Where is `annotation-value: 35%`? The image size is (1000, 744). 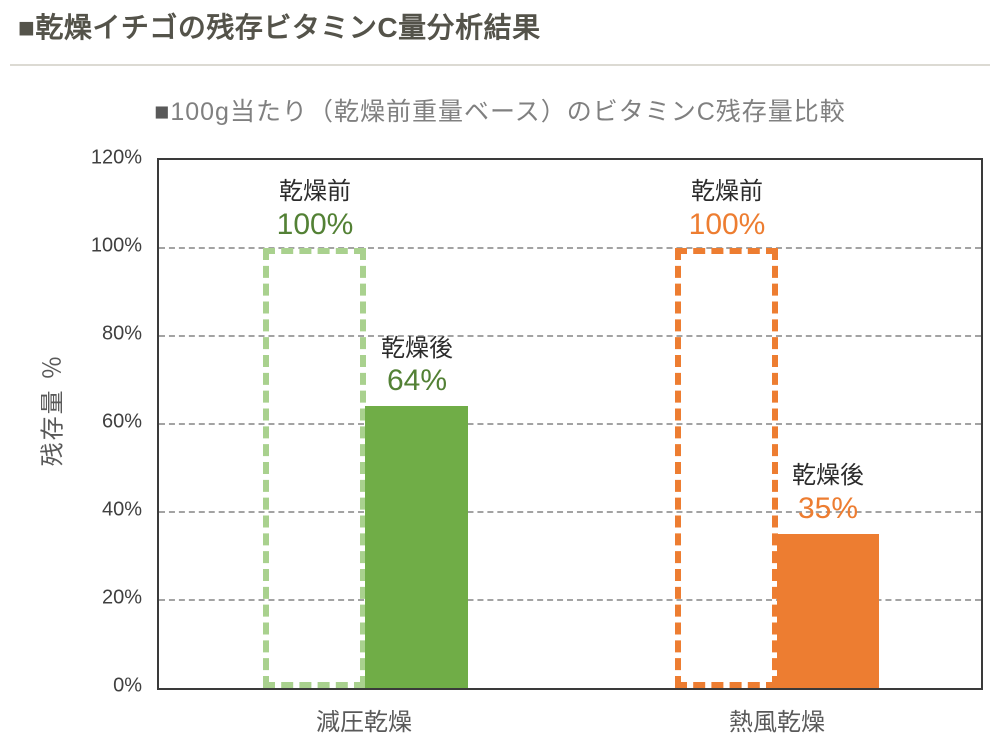 annotation-value: 35% is located at coordinates (828, 508).